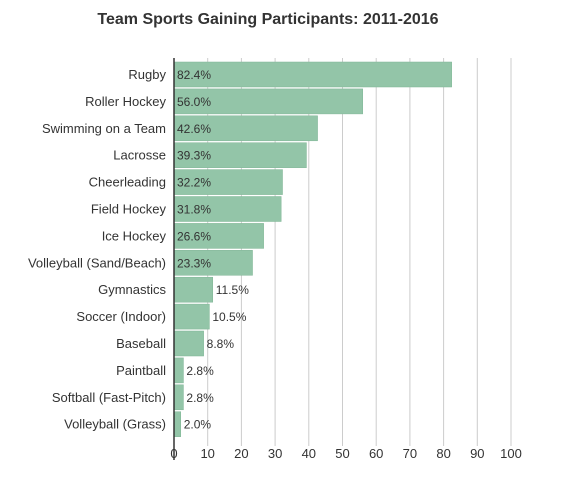 The width and height of the screenshot is (570, 486). What do you see at coordinates (342, 453) in the screenshot?
I see `x-tick-label: 50` at bounding box center [342, 453].